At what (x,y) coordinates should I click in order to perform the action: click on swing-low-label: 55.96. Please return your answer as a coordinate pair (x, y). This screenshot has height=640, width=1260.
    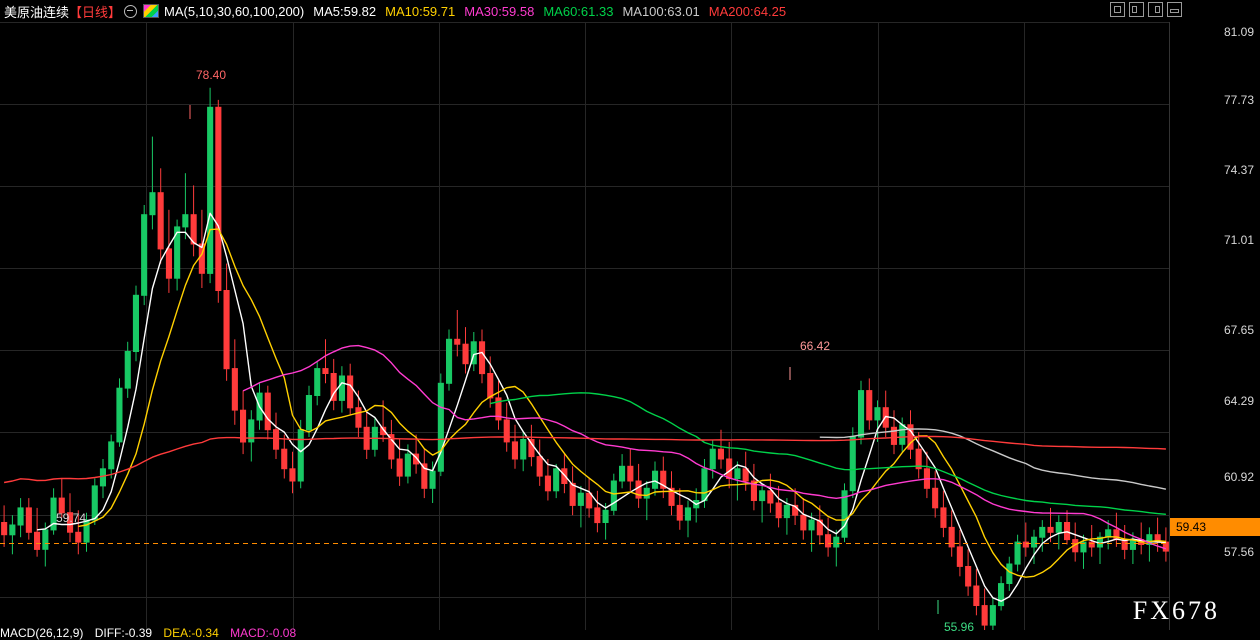
    Looking at the image, I should click on (959, 627).